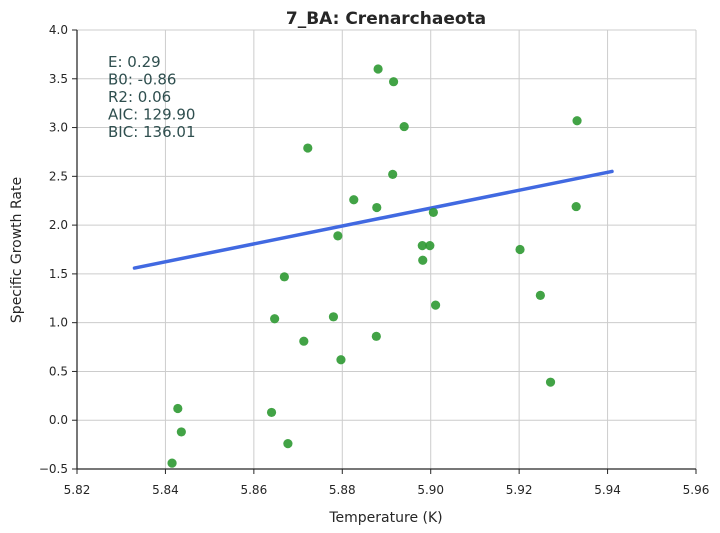 This screenshot has height=533, width=720. What do you see at coordinates (53, 249) in the screenshot?
I see `y-tick-labels: −0.5 0.0 0.5 1.0 1.5 2.0 2.5 3.0 3.5 4.0` at bounding box center [53, 249].